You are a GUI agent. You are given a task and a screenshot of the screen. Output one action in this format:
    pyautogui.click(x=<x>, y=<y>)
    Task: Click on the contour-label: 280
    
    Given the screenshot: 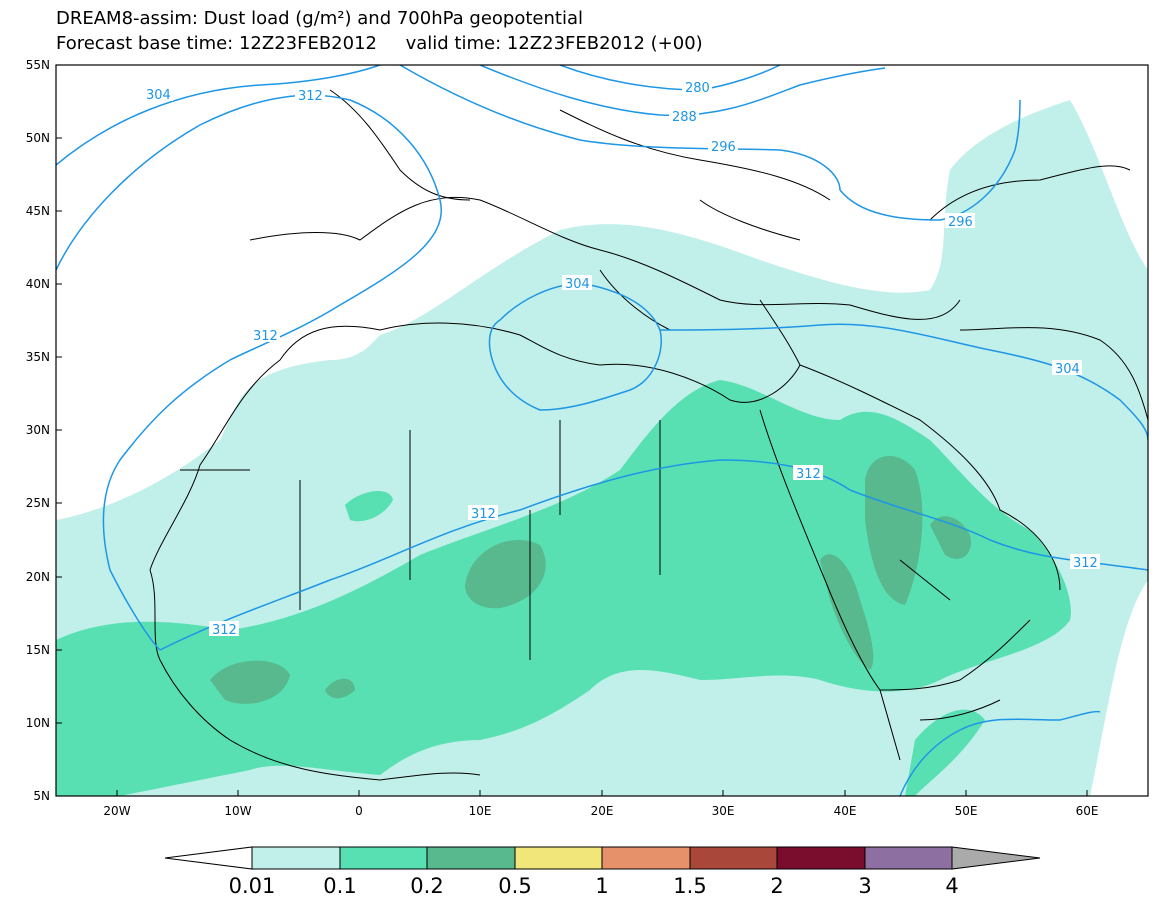 What is the action you would take?
    pyautogui.click(x=697, y=88)
    